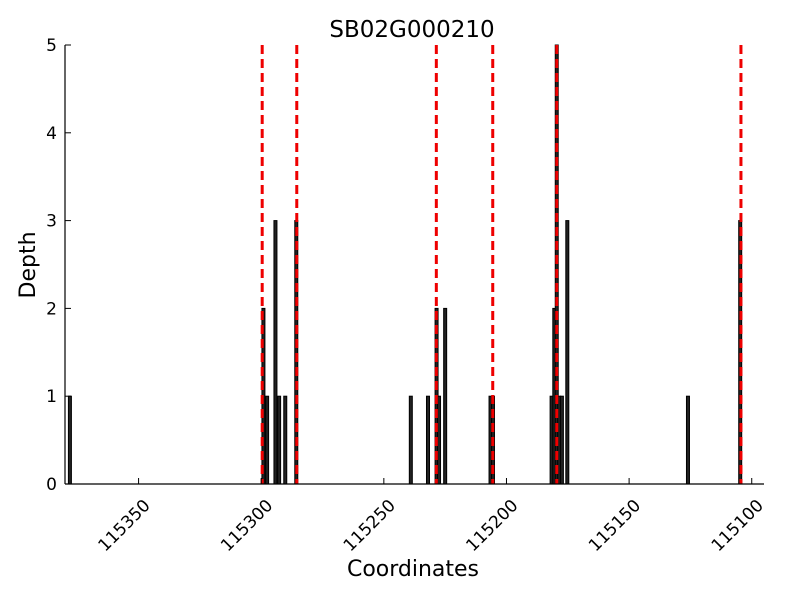 The image size is (800, 605). What do you see at coordinates (51, 397) in the screenshot?
I see `y-tick-label-1: 1` at bounding box center [51, 397].